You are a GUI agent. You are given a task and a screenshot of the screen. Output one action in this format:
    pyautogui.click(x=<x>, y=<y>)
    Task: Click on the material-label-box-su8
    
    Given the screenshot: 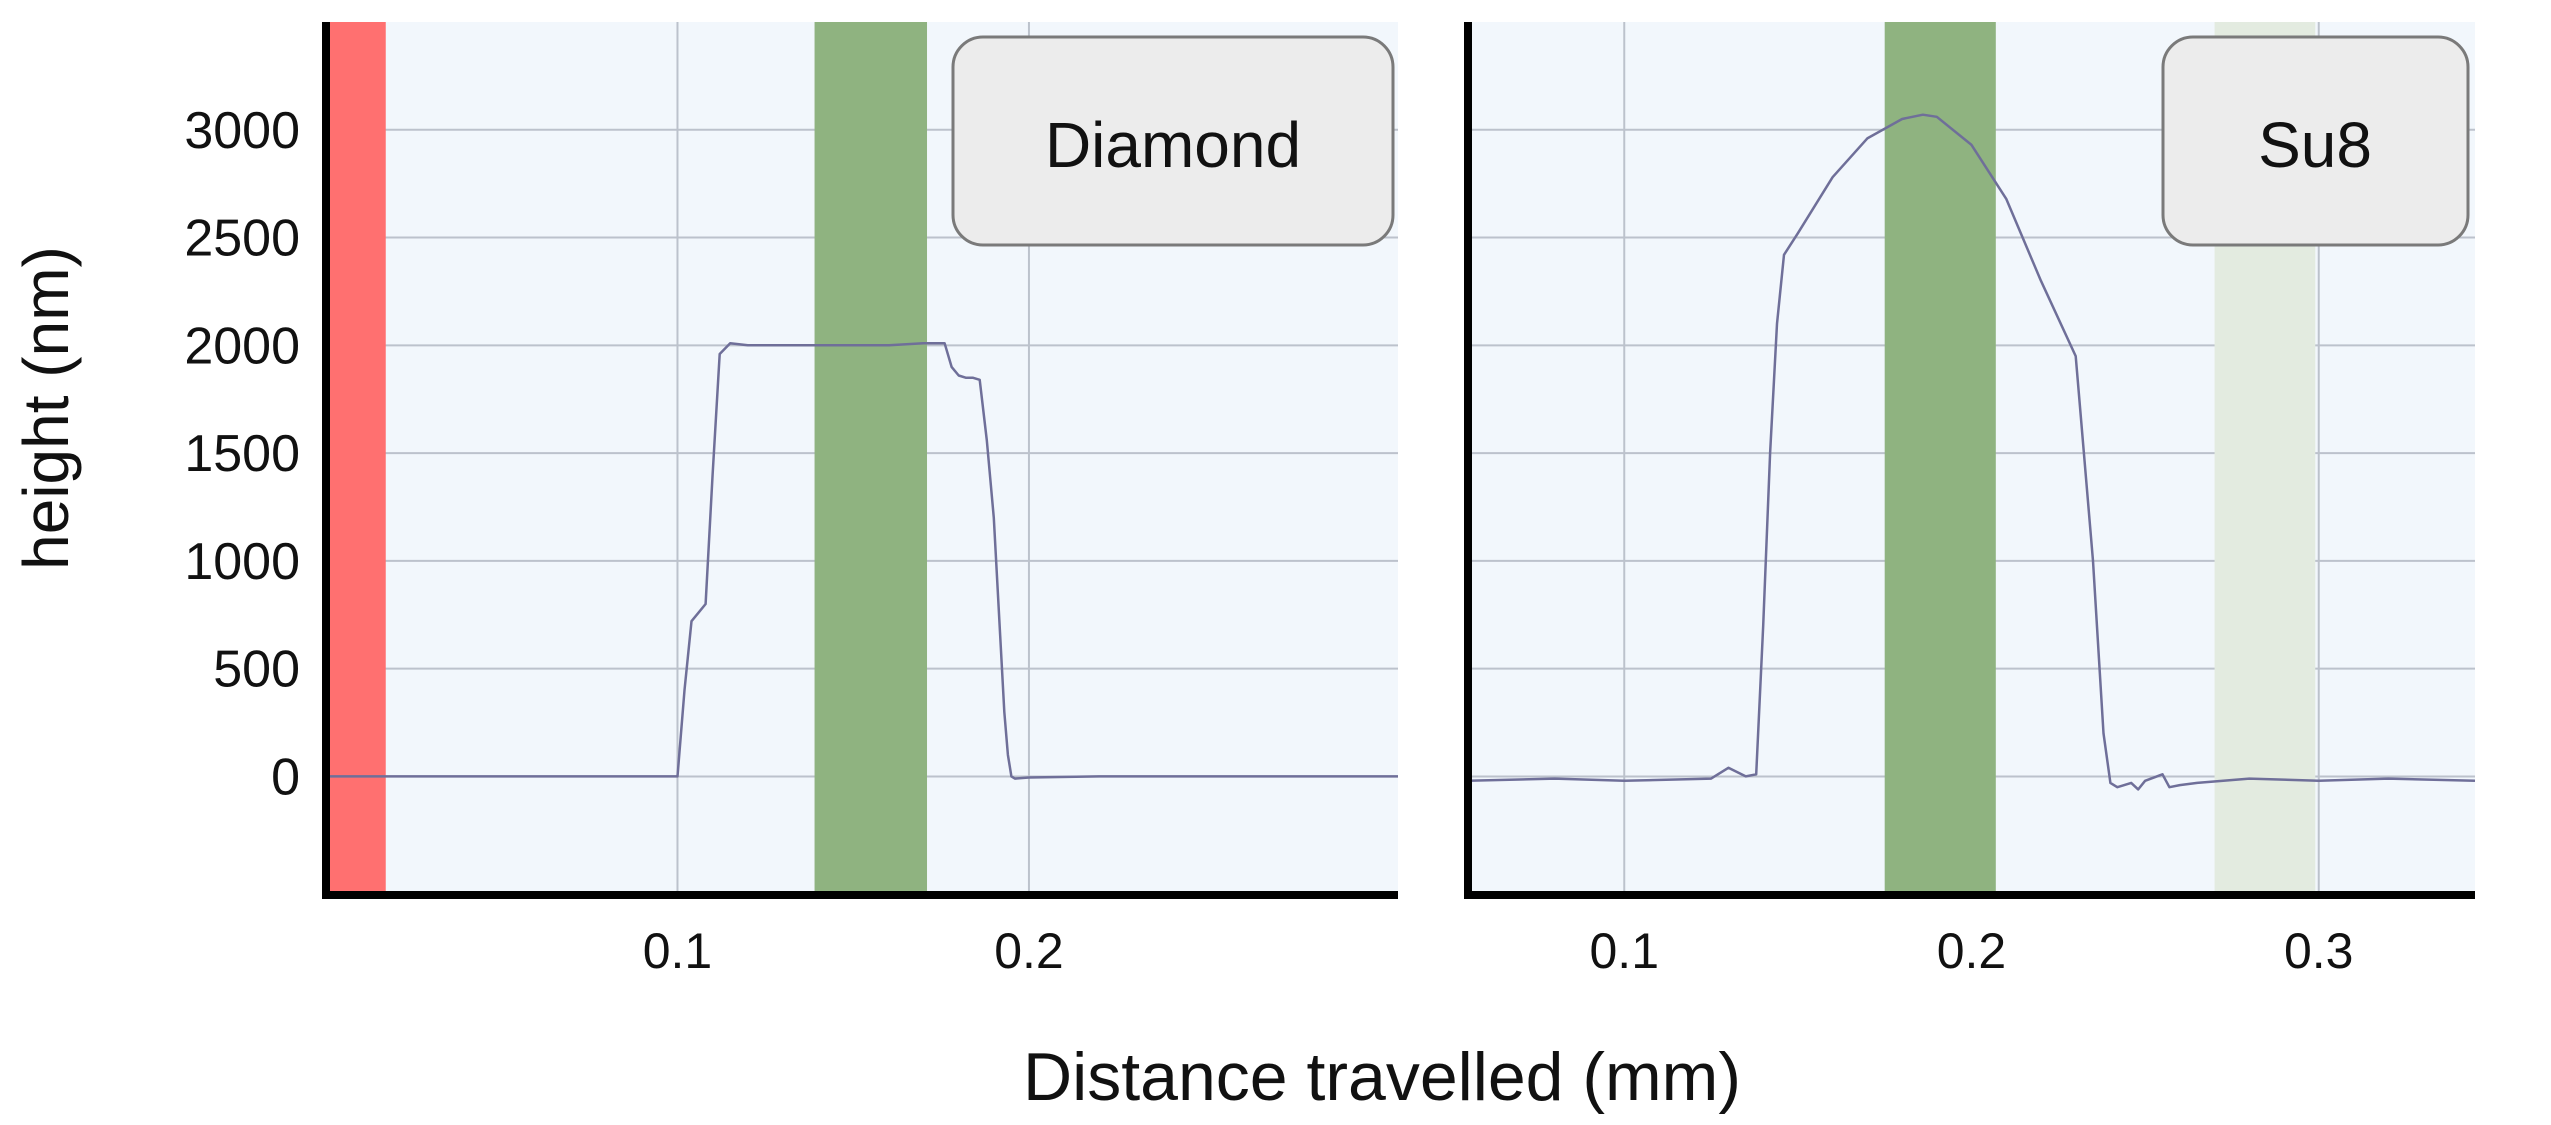 What is the action you would take?
    pyautogui.click(x=2315, y=141)
    